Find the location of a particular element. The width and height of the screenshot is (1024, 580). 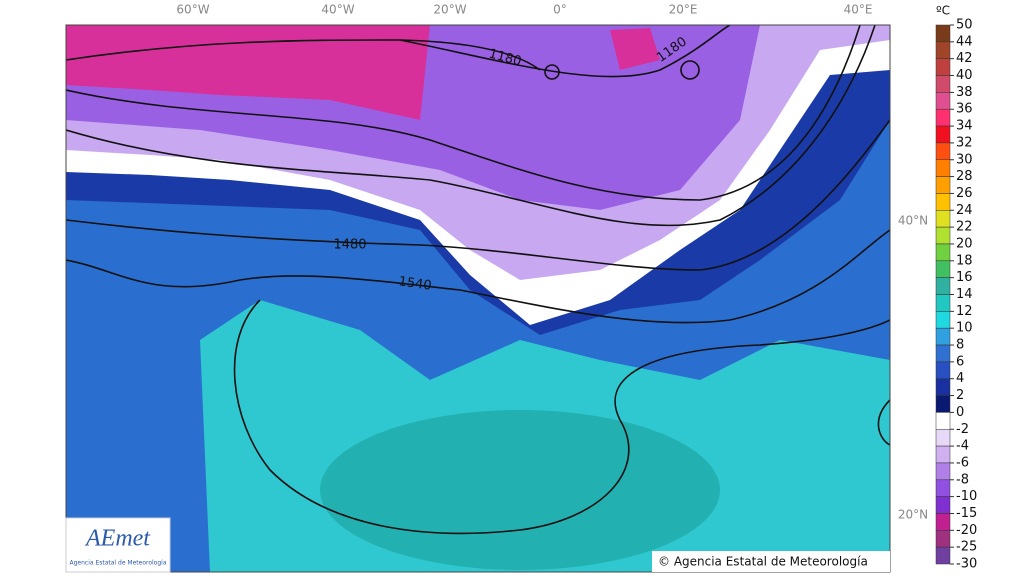

legend-label: 50 is located at coordinates (964, 25).